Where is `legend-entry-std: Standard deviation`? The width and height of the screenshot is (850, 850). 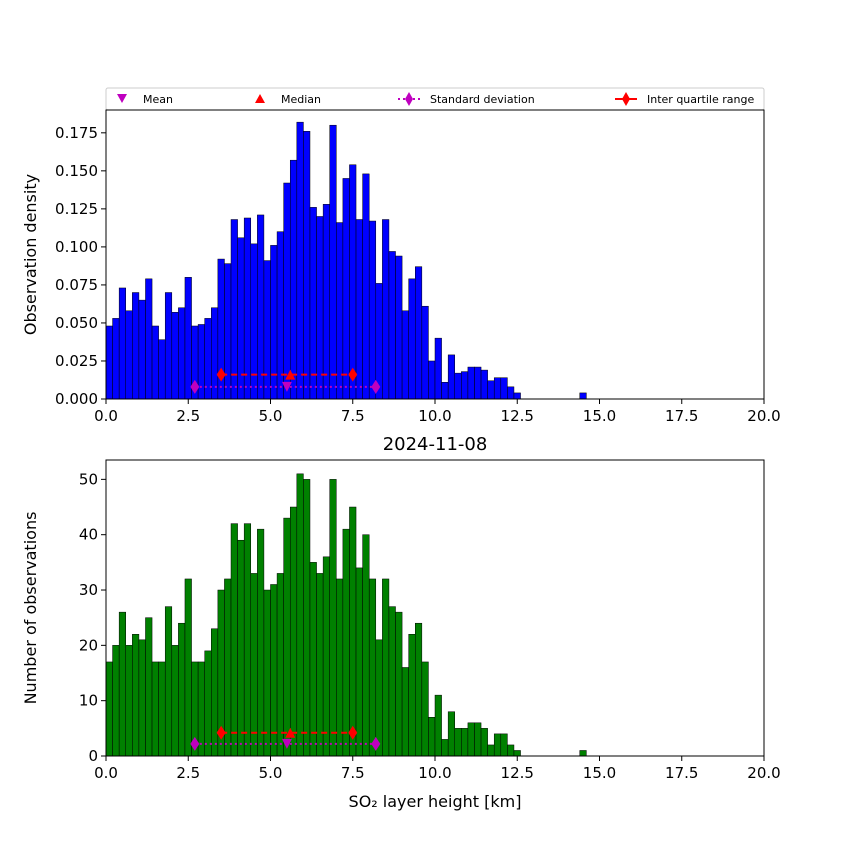
legend-entry-std: Standard deviation is located at coordinates (466, 99).